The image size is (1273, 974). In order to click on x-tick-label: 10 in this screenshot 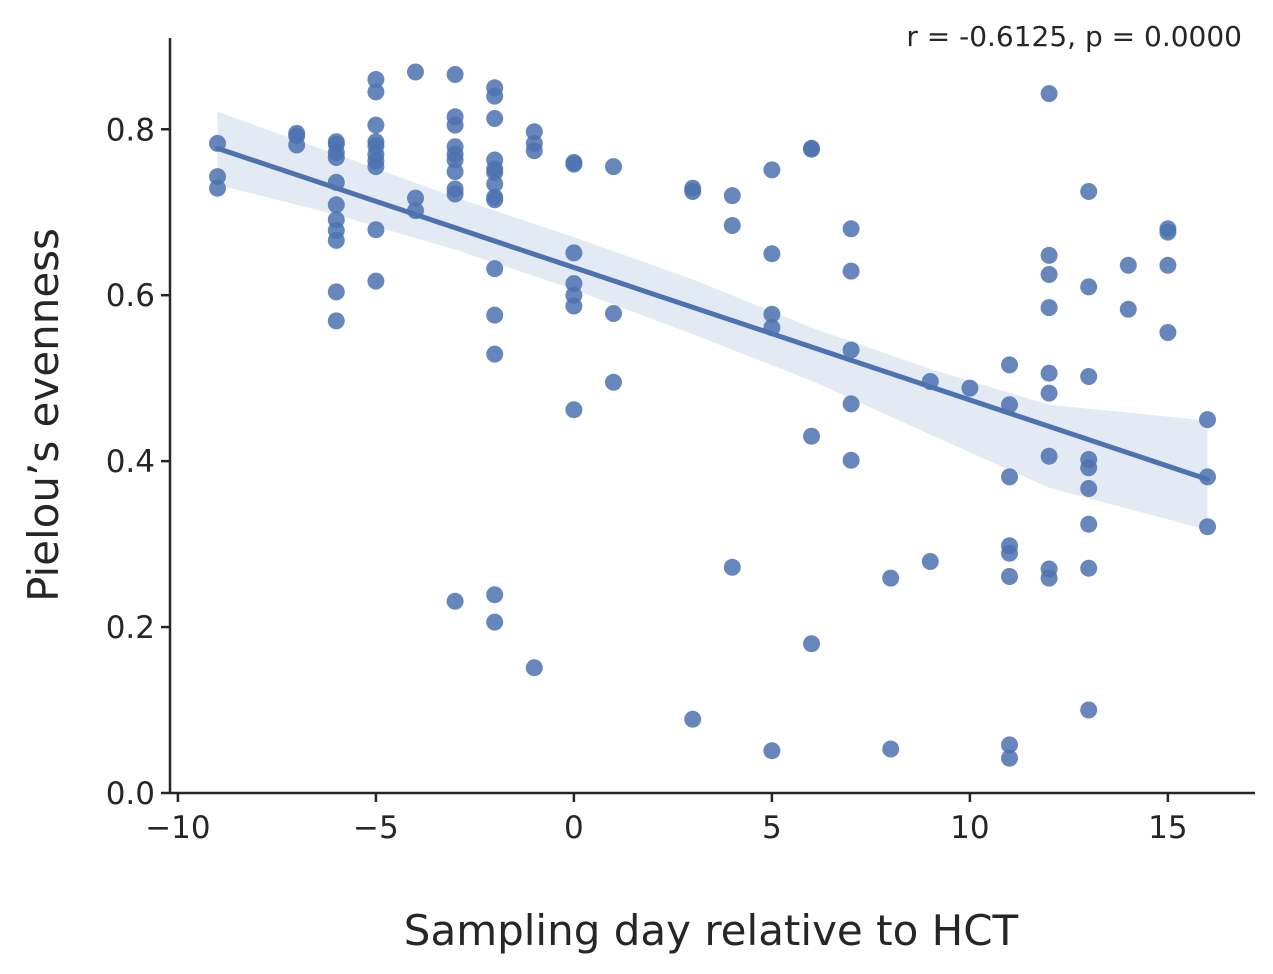, I will do `click(969, 828)`.